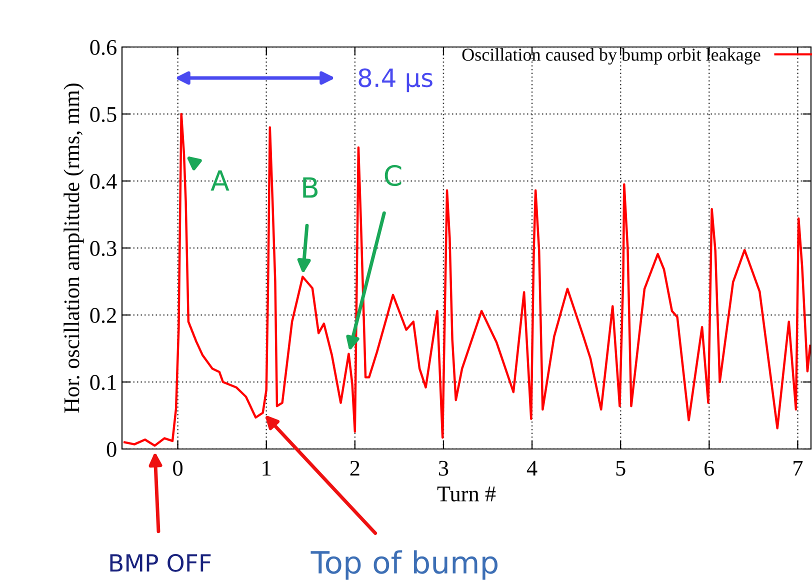  I want to click on x-tick-label: 6, so click(709, 468).